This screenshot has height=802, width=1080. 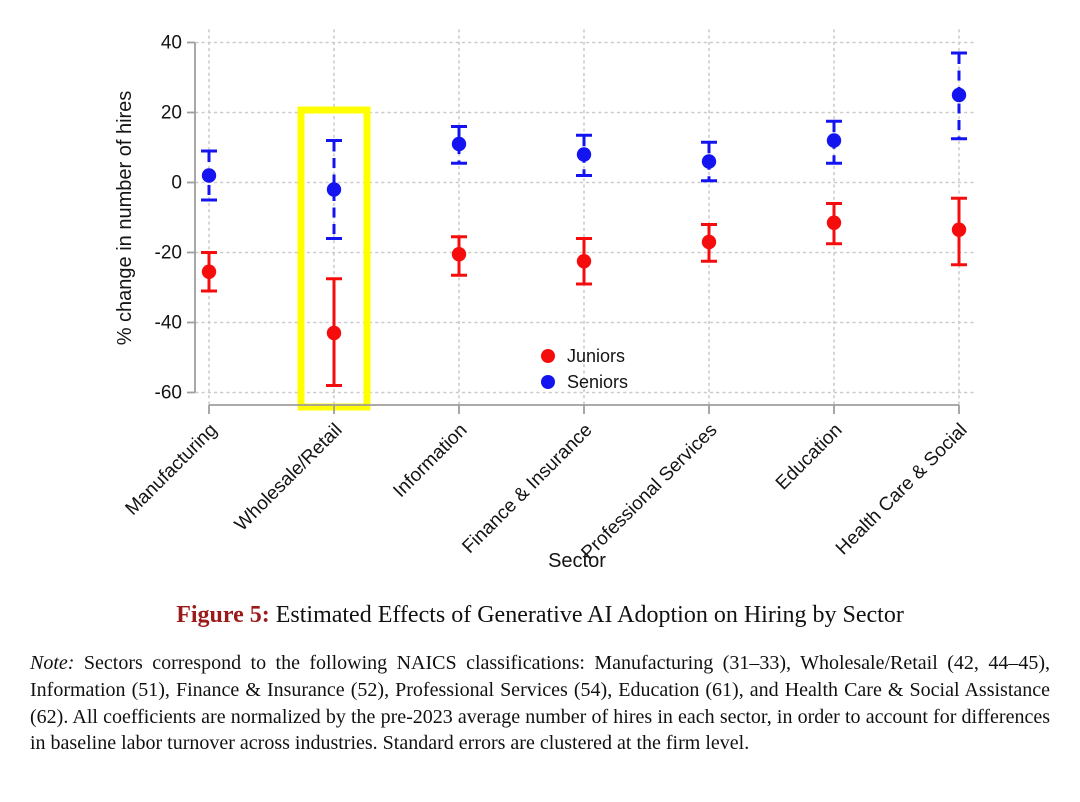 What do you see at coordinates (52, 663) in the screenshot?
I see `note-label: Note:` at bounding box center [52, 663].